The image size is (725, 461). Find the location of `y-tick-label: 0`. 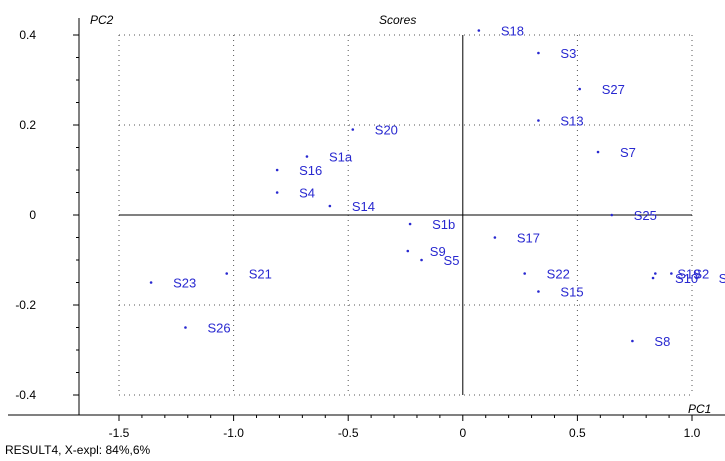

y-tick-label: 0 is located at coordinates (32, 215).